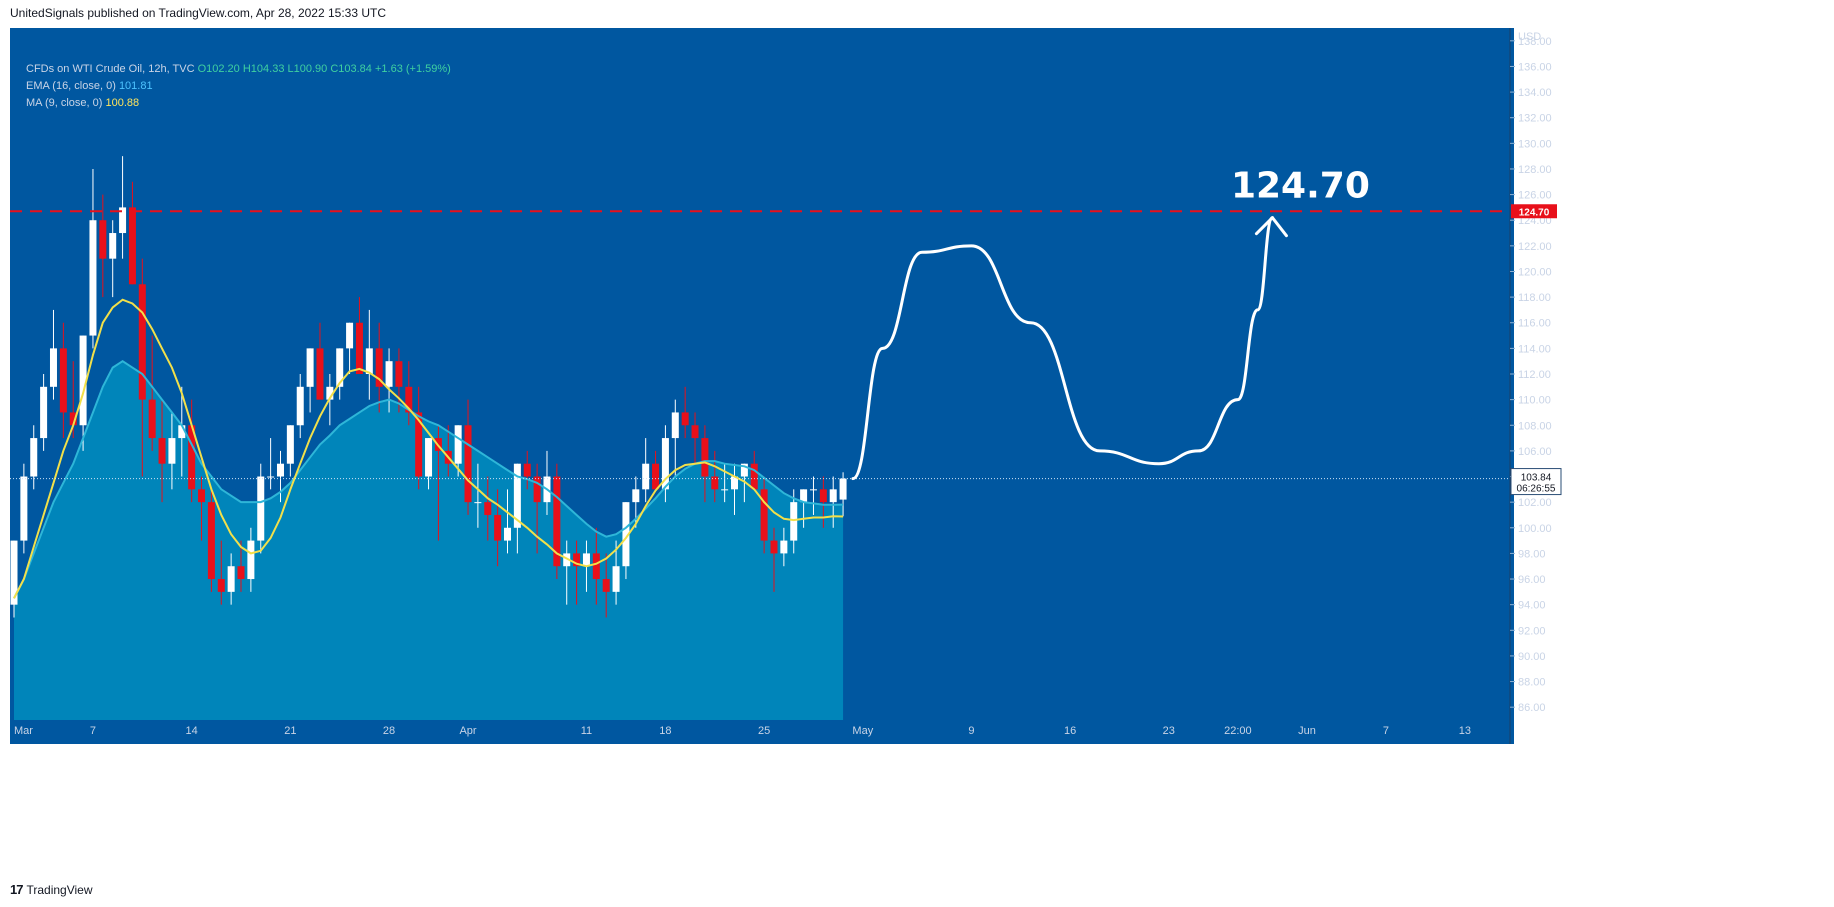 The width and height of the screenshot is (1834, 907). I want to click on tradingview-logo-icon: 17, so click(17, 889).